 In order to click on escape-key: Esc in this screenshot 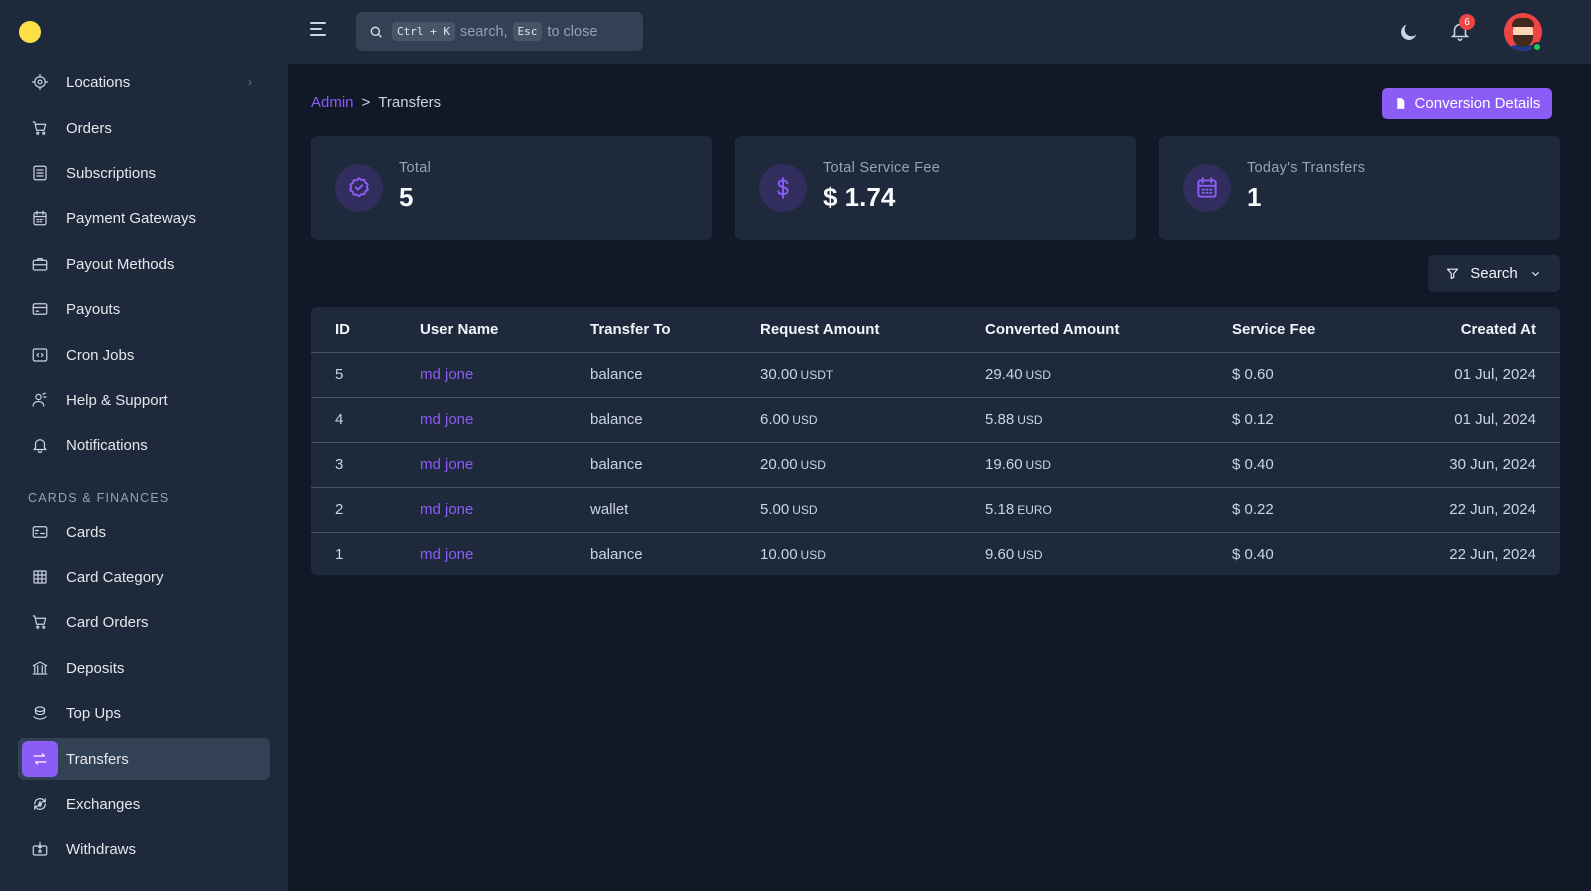, I will do `click(527, 31)`.